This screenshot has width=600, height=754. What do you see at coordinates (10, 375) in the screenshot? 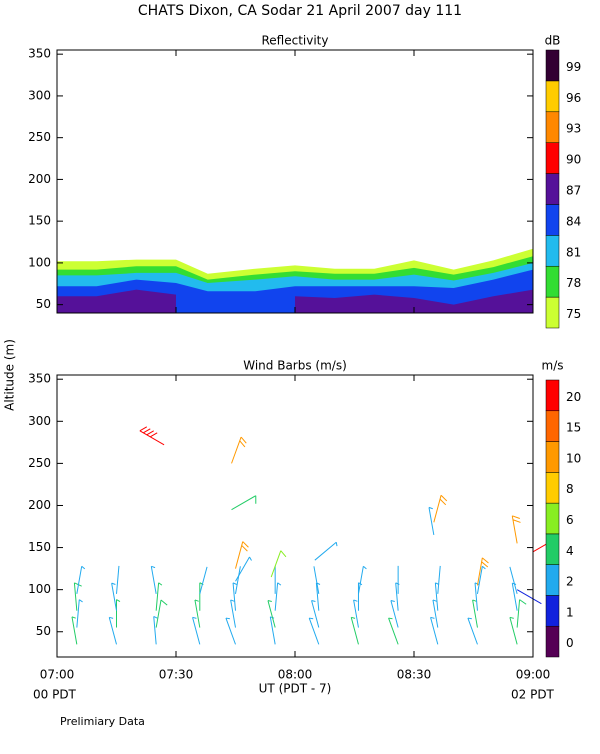
I see `y-axis-label: Altitude (m)` at bounding box center [10, 375].